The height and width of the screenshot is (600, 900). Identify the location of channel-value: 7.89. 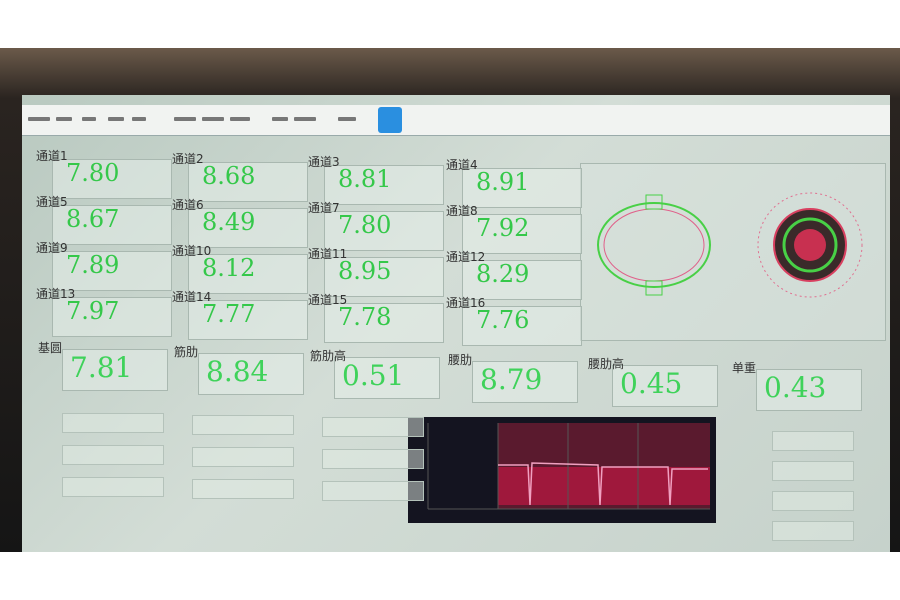
(93, 265).